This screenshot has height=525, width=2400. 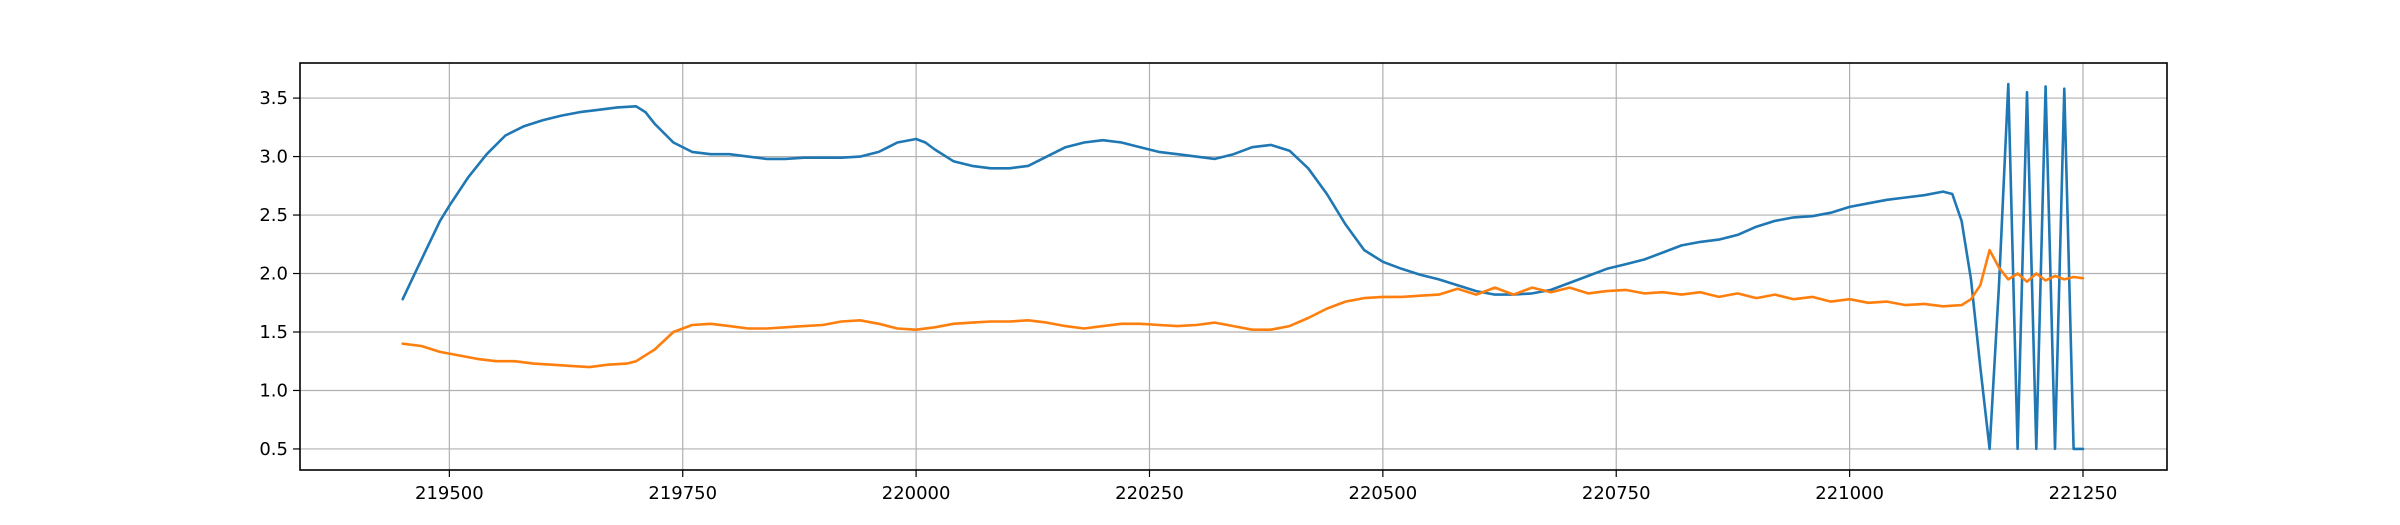 What do you see at coordinates (273, 449) in the screenshot?
I see `y-tick-label: 0.5` at bounding box center [273, 449].